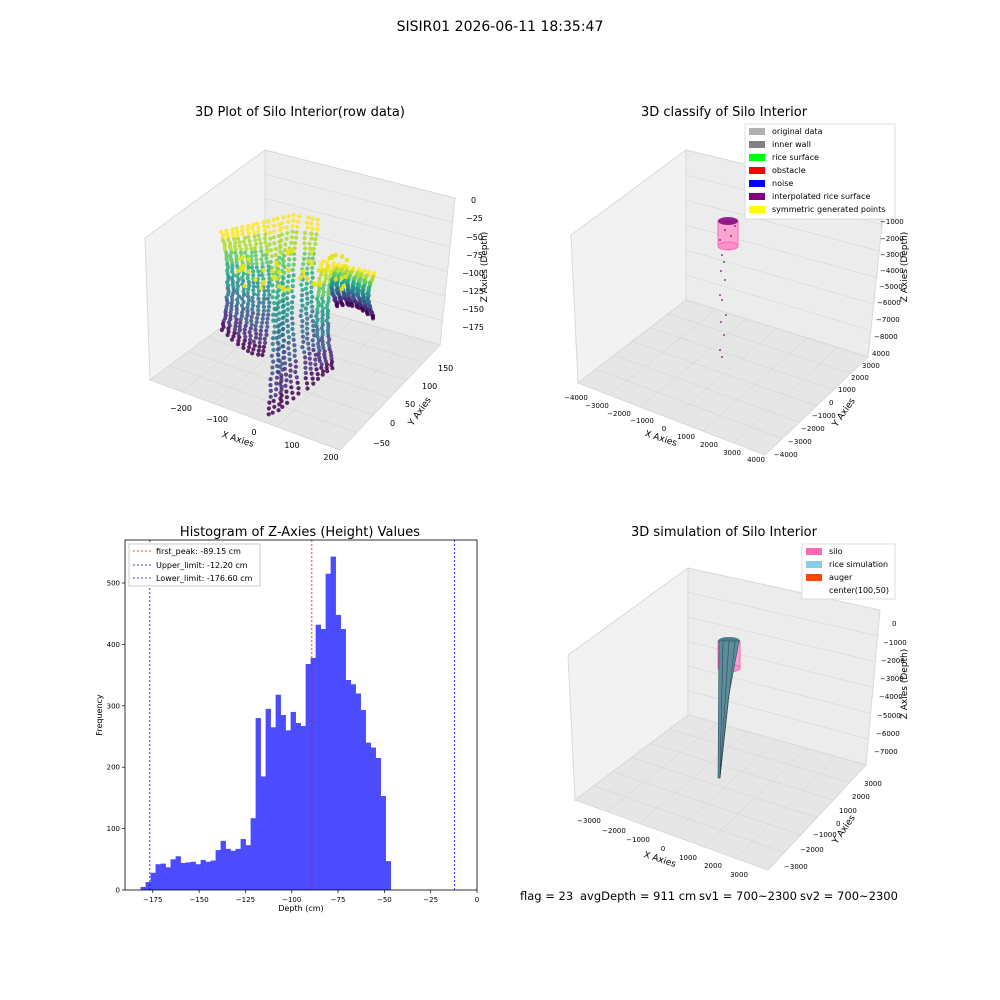 The width and height of the screenshot is (1000, 1000). Describe the element at coordinates (757, 144) in the screenshot. I see `legend-swatch-inner-wall` at that location.